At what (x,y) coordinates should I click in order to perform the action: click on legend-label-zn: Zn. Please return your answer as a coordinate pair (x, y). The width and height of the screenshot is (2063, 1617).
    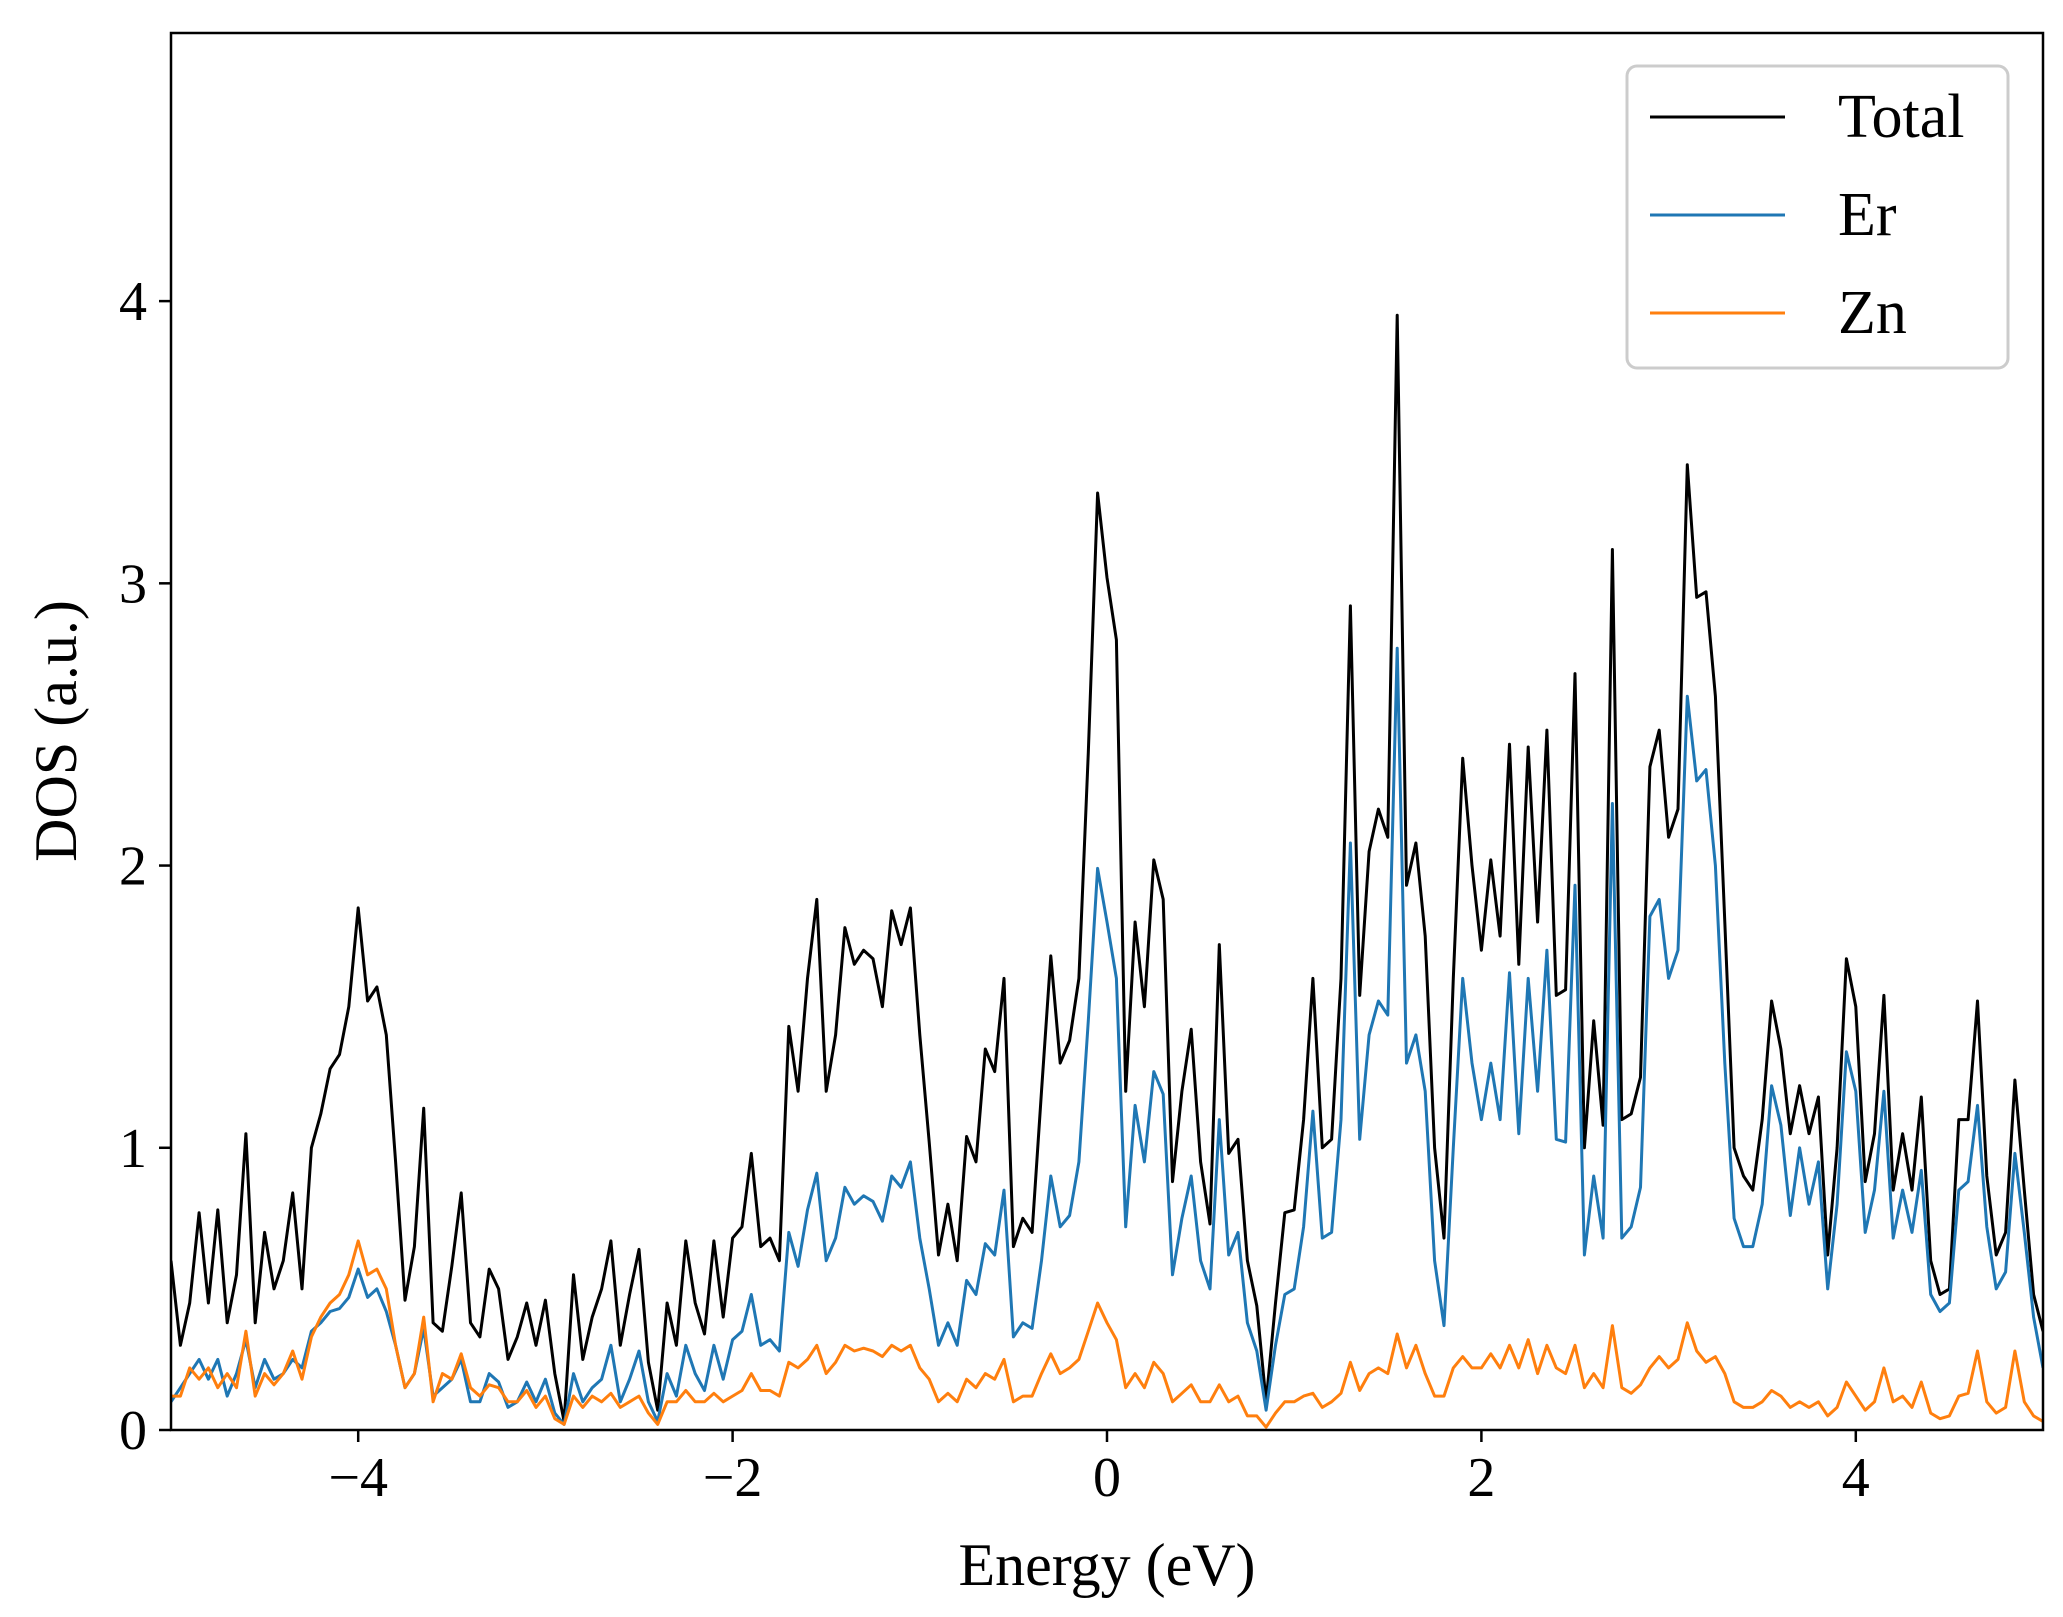
    Looking at the image, I should click on (1872, 313).